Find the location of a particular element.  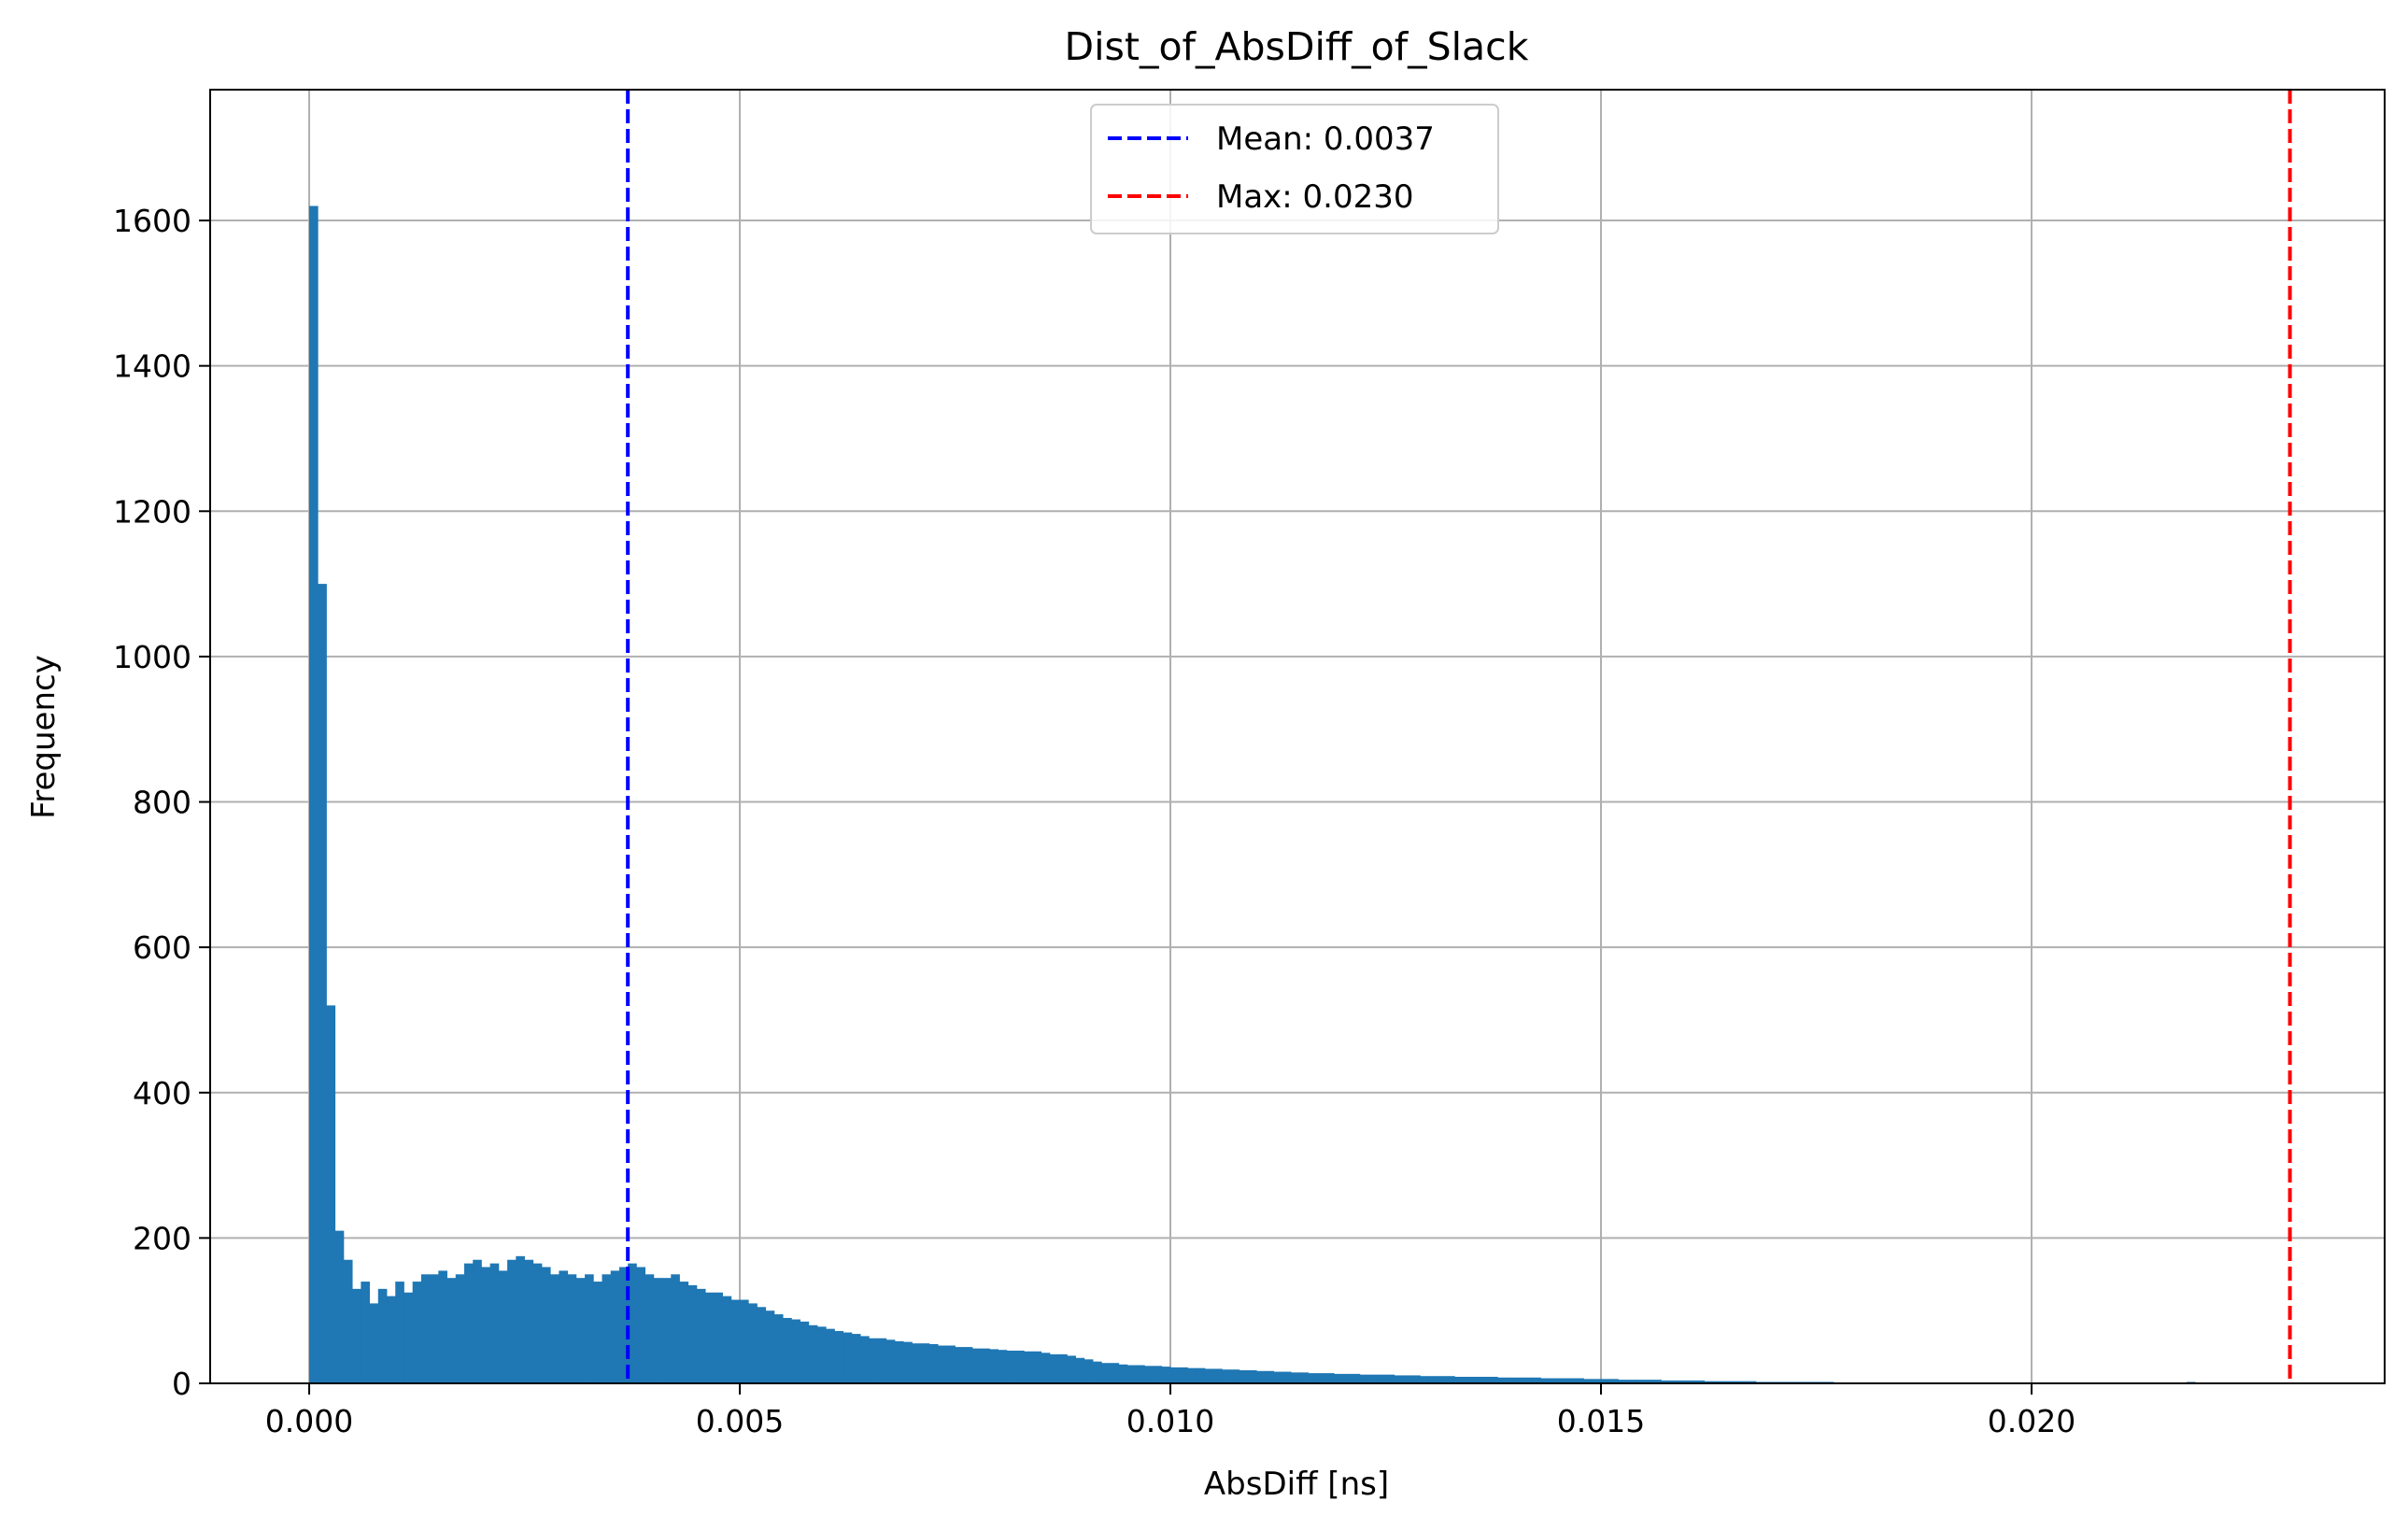

y-tick-label: 1400 is located at coordinates (152, 366).